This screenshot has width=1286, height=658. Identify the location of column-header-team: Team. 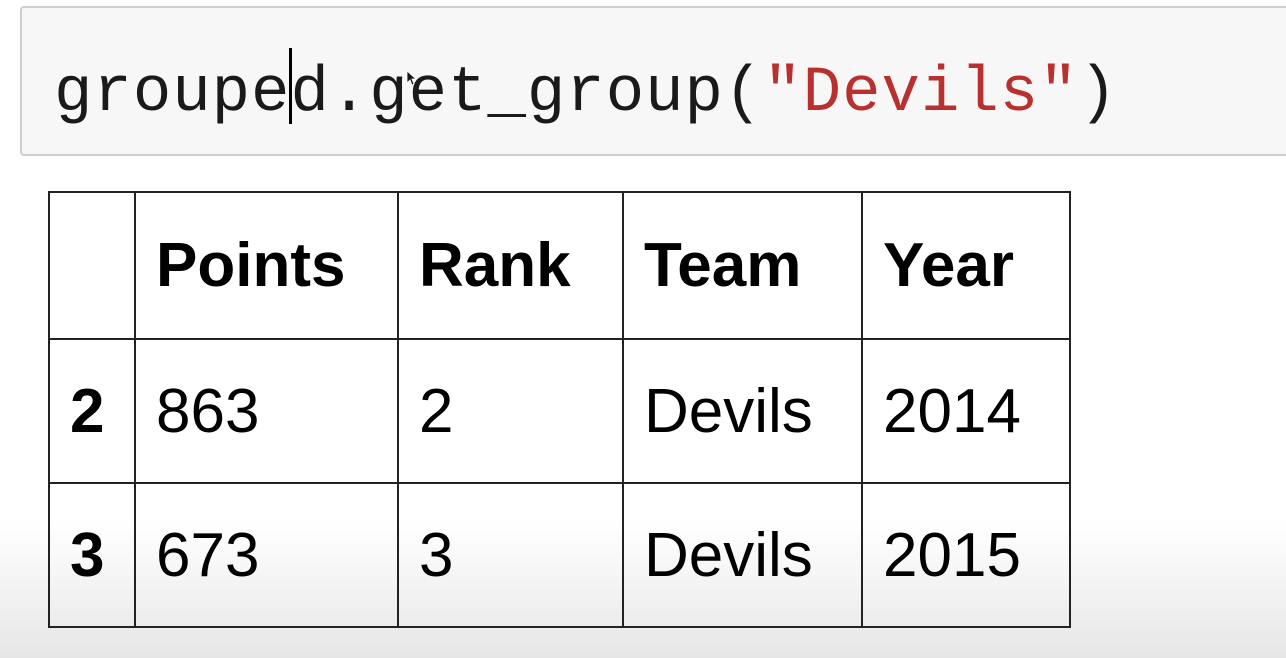
(742, 265).